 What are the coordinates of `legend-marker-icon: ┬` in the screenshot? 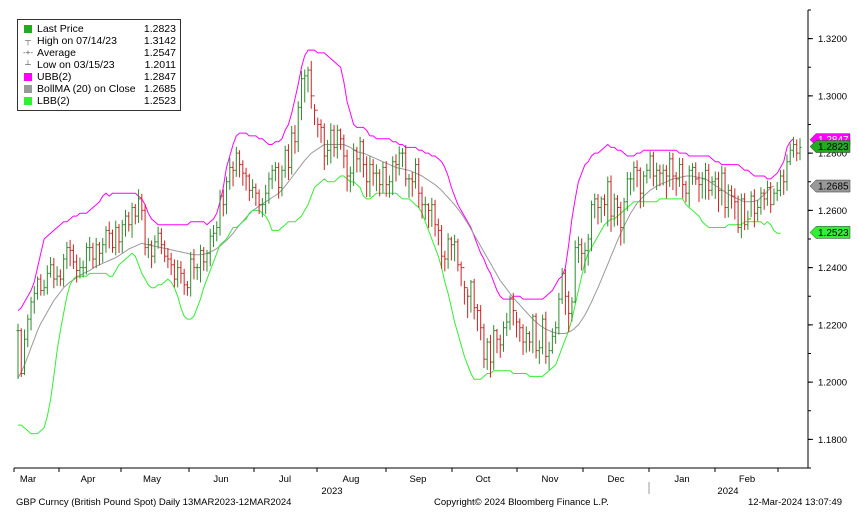 It's located at (28, 40).